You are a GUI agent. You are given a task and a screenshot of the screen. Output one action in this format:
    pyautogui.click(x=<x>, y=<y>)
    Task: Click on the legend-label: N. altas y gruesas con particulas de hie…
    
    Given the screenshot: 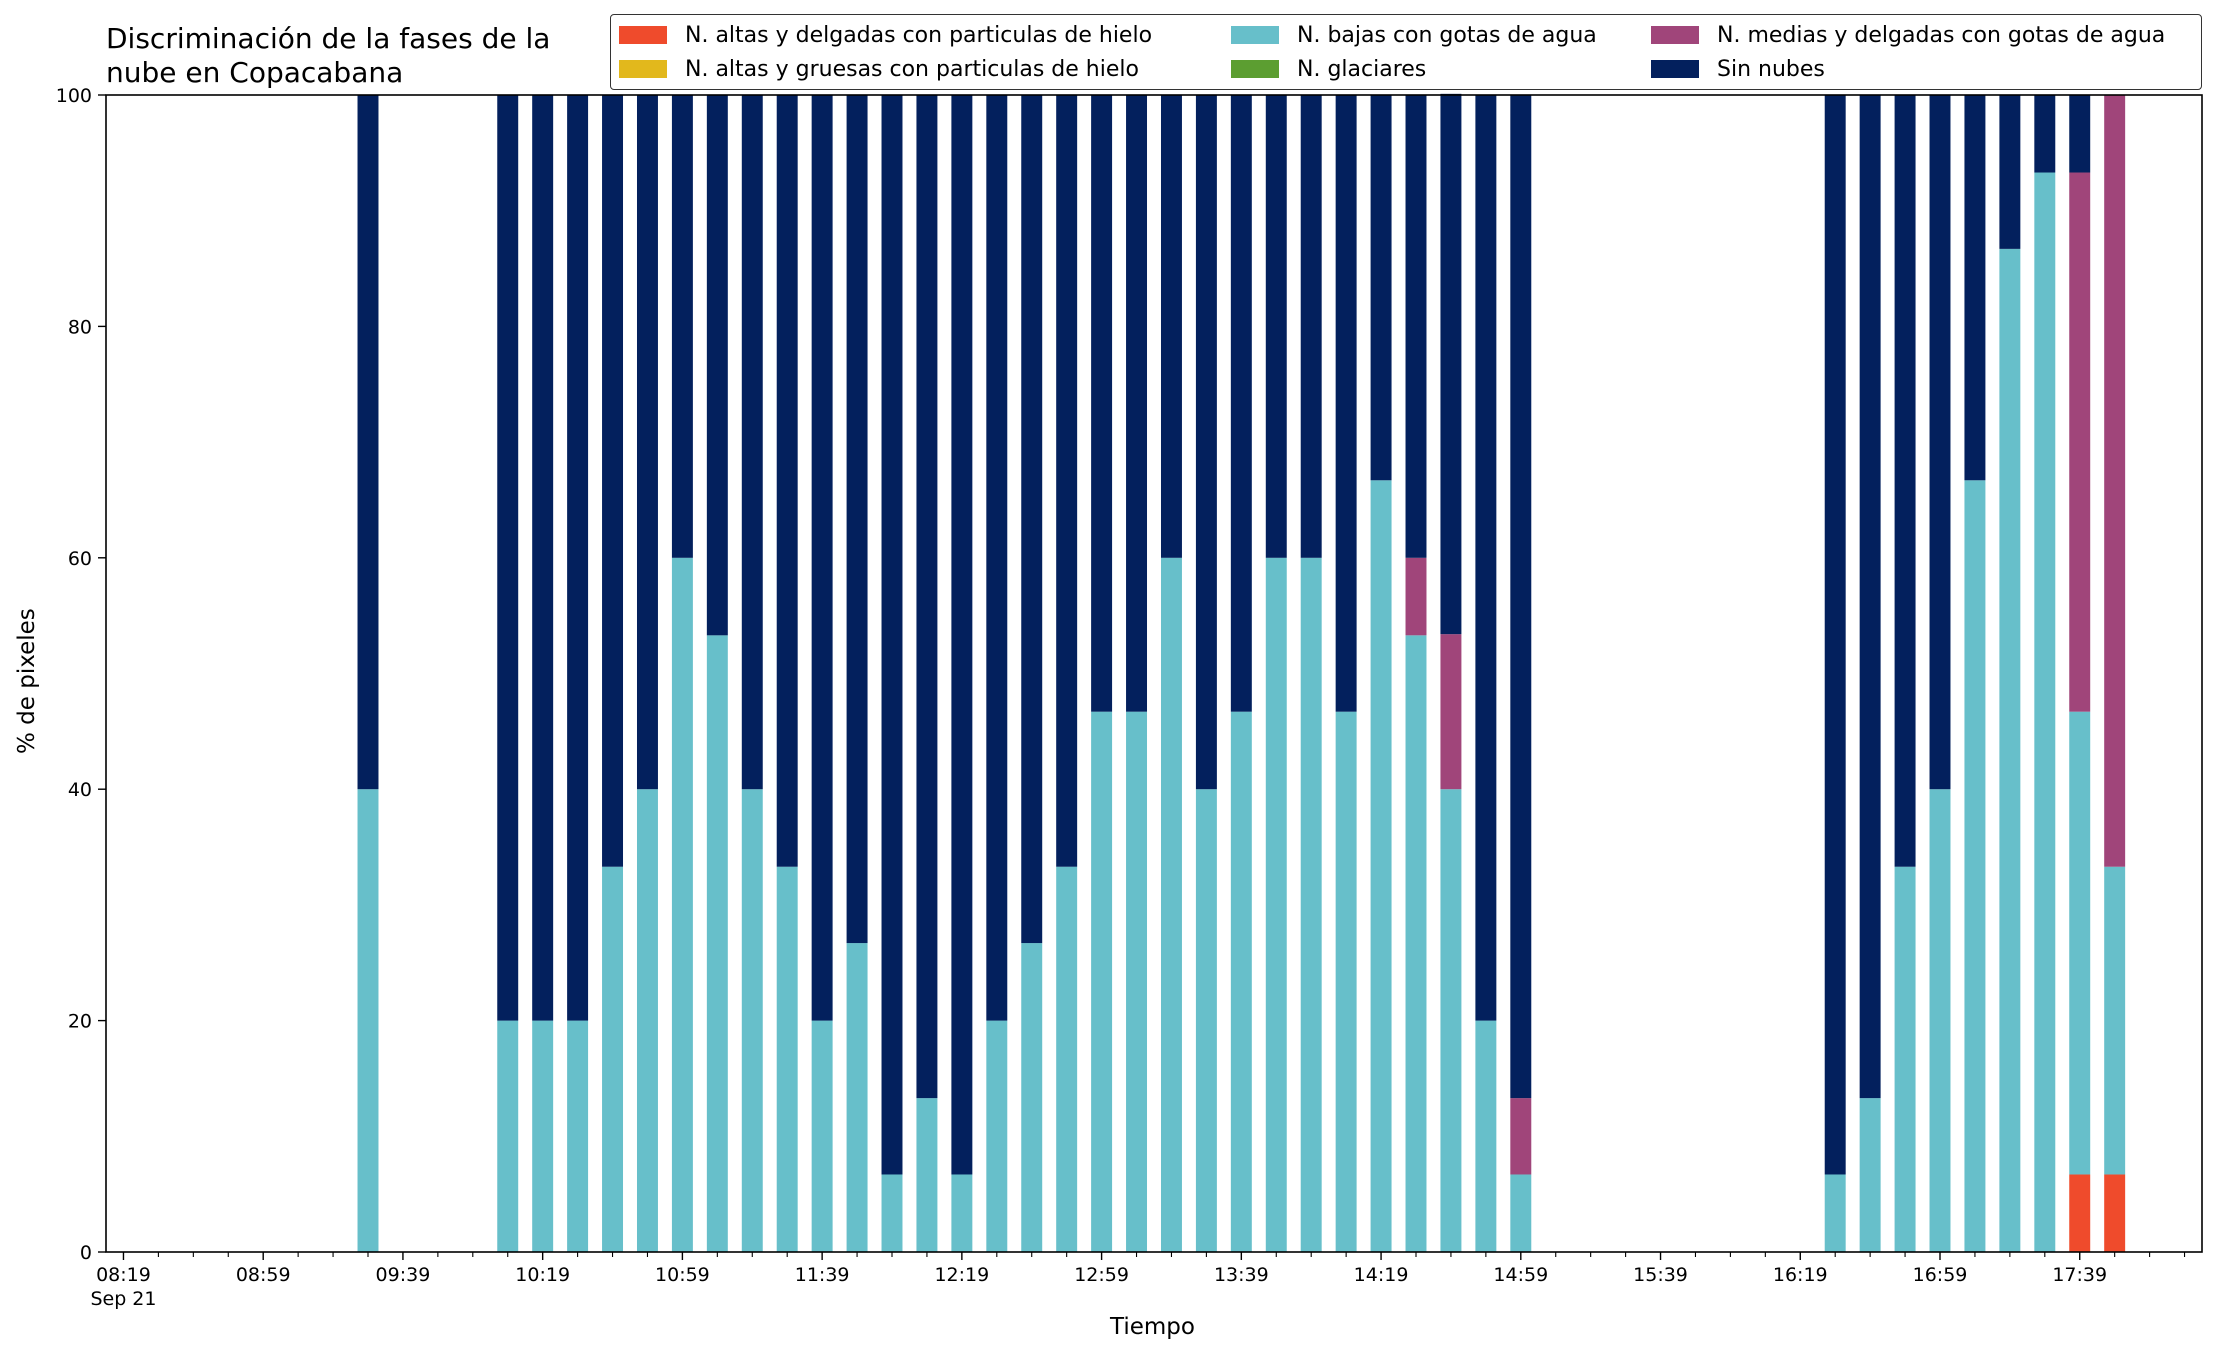 What is the action you would take?
    pyautogui.click(x=912, y=69)
    